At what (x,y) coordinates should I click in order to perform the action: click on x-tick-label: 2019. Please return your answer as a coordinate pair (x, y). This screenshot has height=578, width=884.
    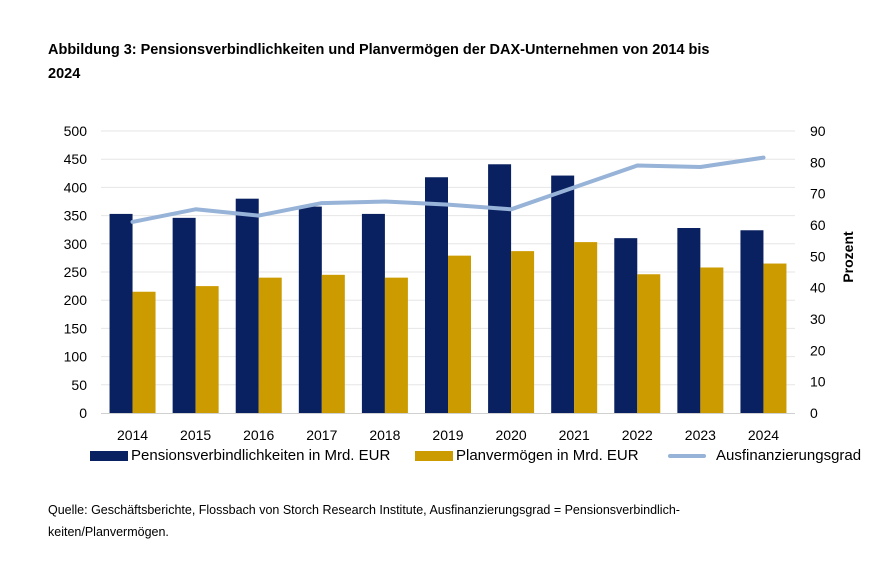
    Looking at the image, I should click on (447, 435).